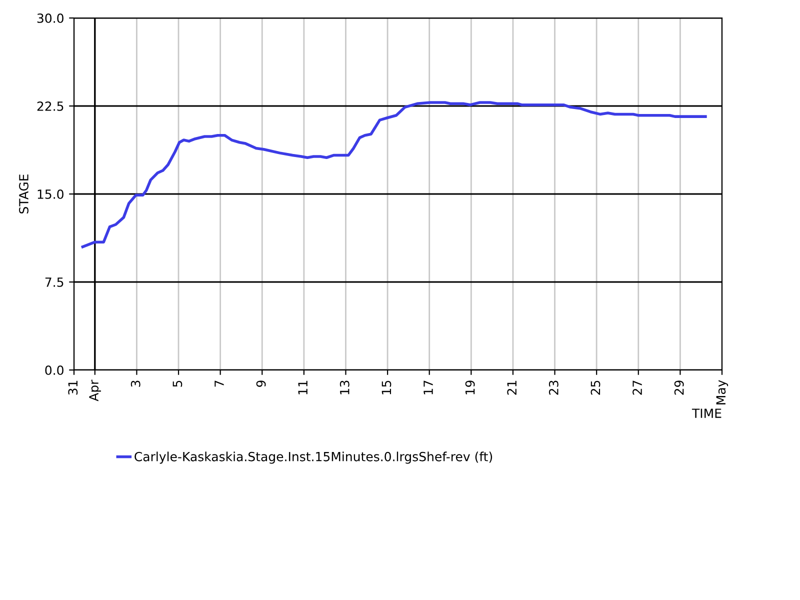 The width and height of the screenshot is (800, 600). Describe the element at coordinates (177, 383) in the screenshot. I see `x-tick-label: 5` at that location.